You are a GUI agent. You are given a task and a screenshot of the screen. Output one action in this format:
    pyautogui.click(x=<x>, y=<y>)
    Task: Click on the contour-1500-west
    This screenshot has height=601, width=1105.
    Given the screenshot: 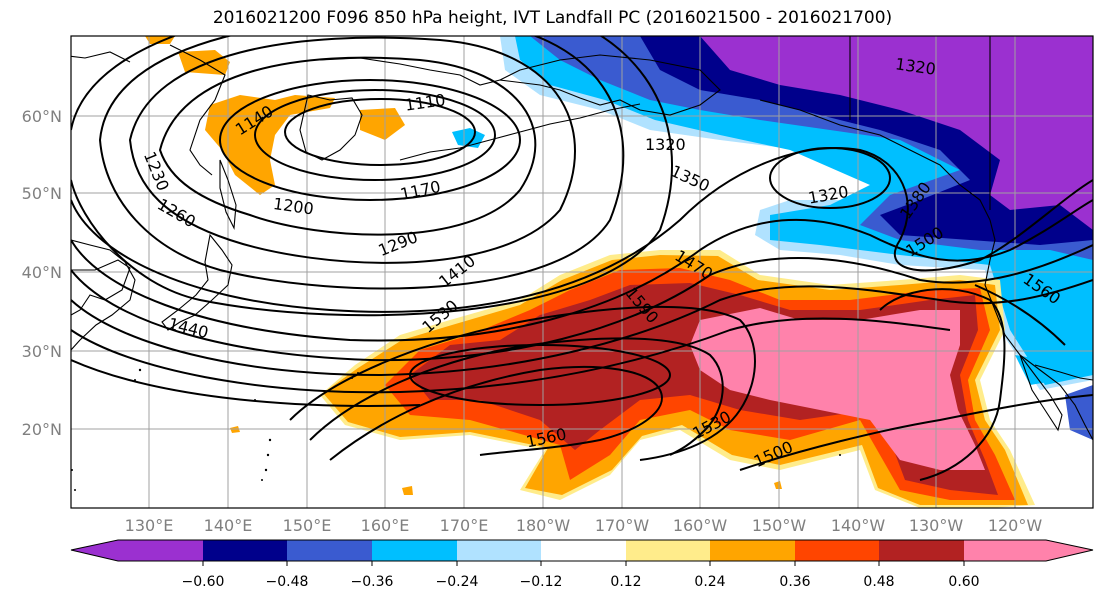 What is the action you would take?
    pyautogui.click(x=522, y=383)
    